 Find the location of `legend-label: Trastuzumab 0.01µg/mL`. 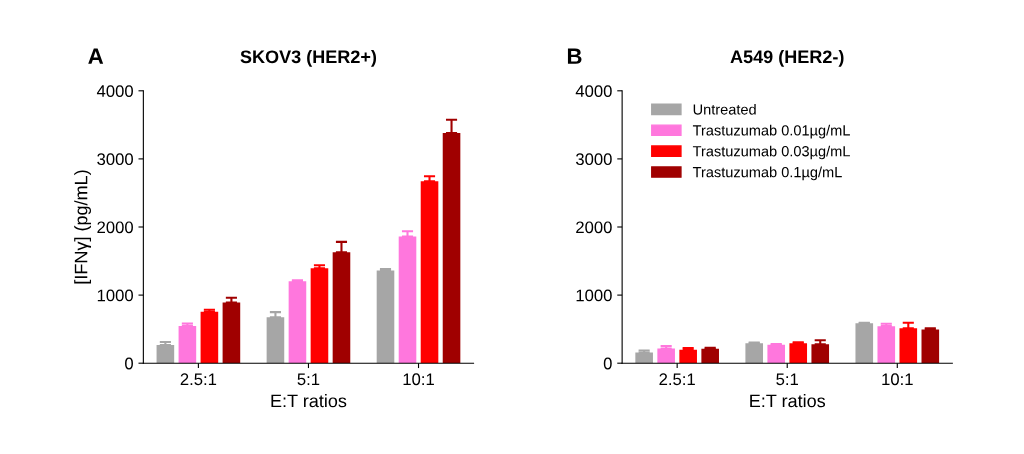

legend-label: Trastuzumab 0.01µg/mL is located at coordinates (771, 131).